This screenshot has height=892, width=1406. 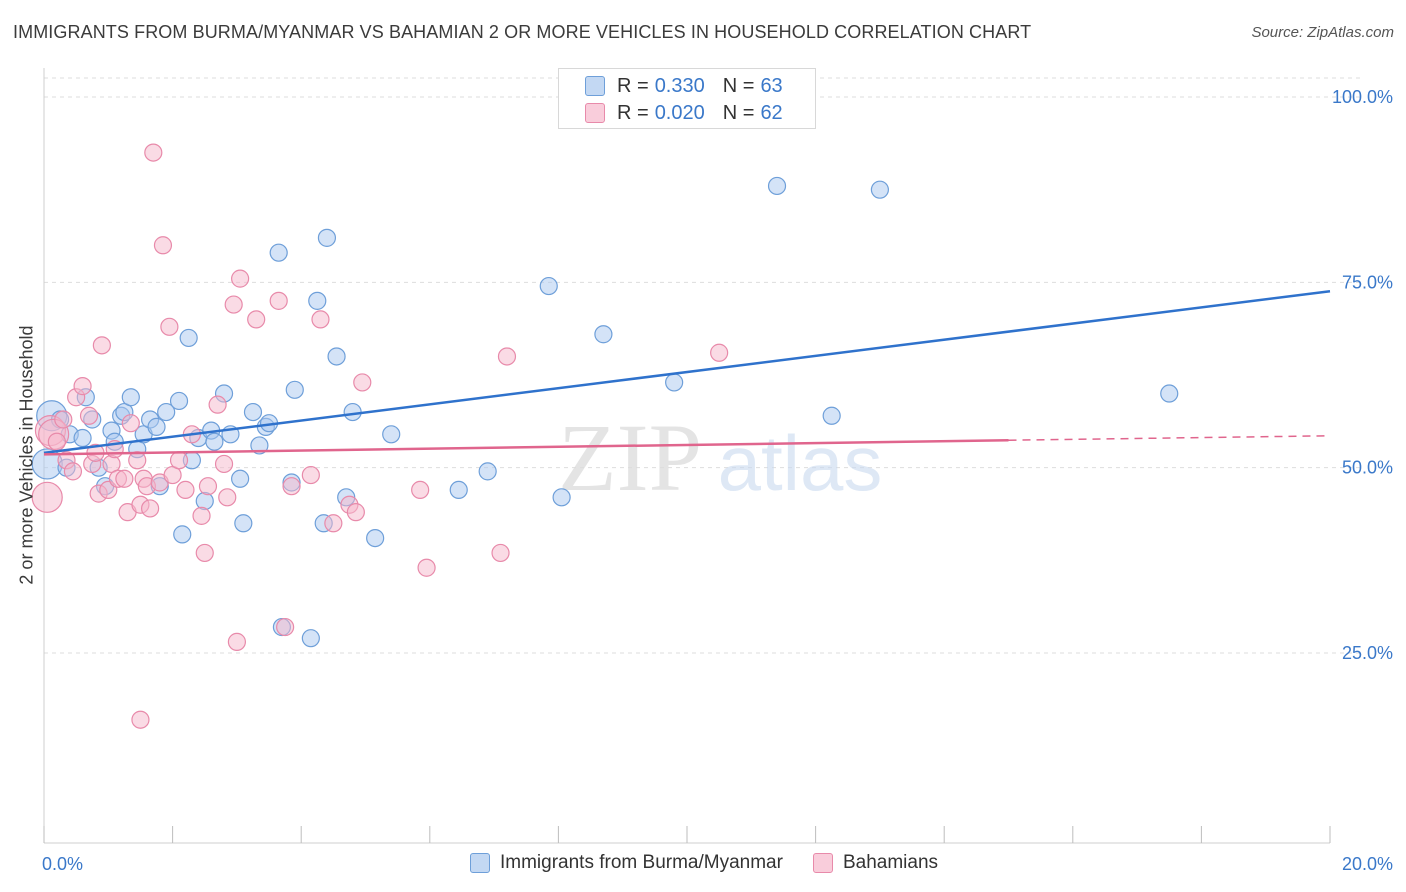 I want to click on stats-legend: R = 0.330 N = 63 R = 0.020 N = 62, so click(x=687, y=98).